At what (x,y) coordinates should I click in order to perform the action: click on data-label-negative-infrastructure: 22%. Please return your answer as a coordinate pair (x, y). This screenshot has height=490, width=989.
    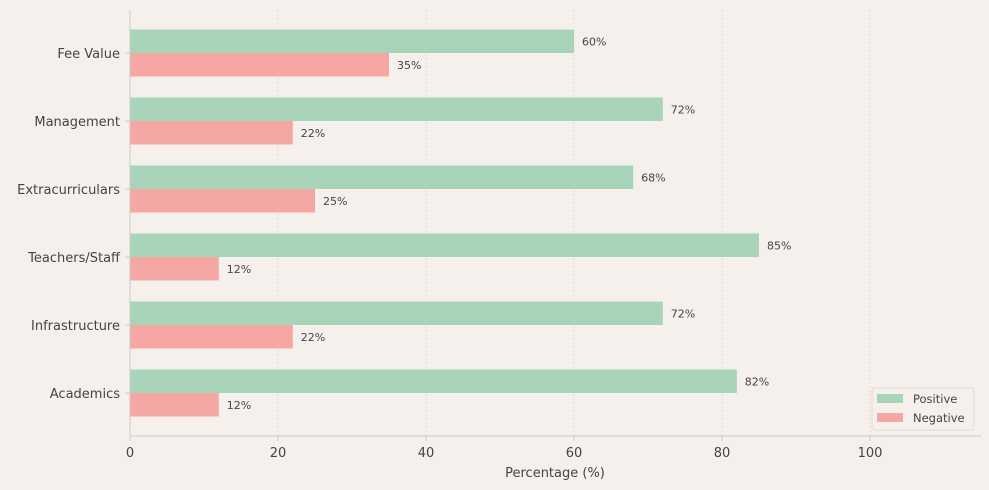
    Looking at the image, I should click on (313, 337).